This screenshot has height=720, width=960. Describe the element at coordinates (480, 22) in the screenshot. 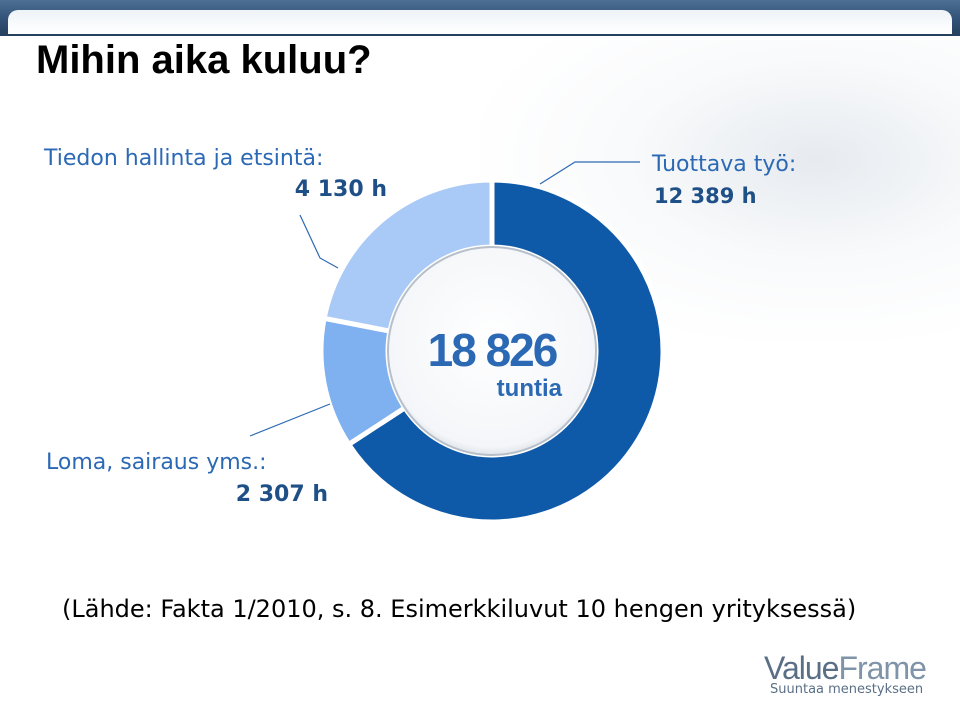

I see `top-banner-highlight` at that location.